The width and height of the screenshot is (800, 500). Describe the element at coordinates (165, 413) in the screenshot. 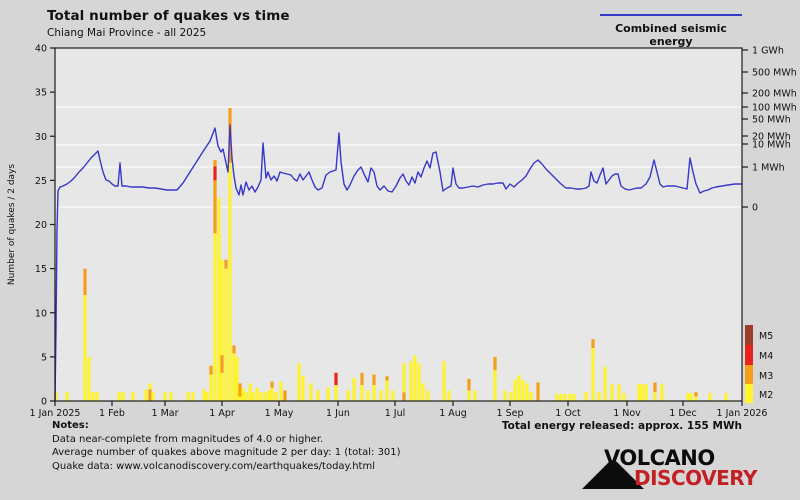

I see `x-tick-label: 1 Mar` at that location.